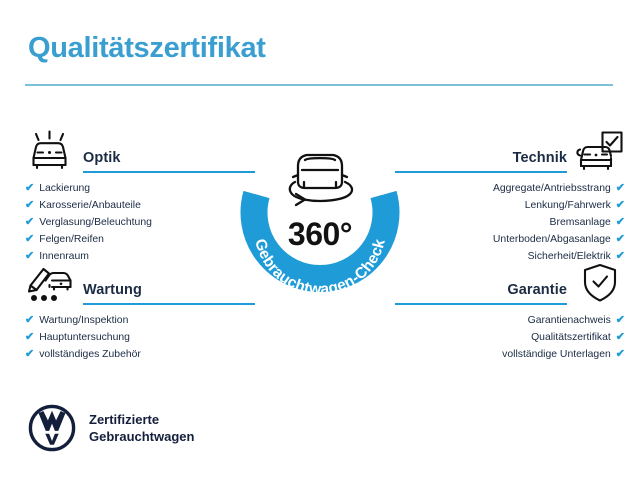  I want to click on section-title: Garantie, so click(537, 290).